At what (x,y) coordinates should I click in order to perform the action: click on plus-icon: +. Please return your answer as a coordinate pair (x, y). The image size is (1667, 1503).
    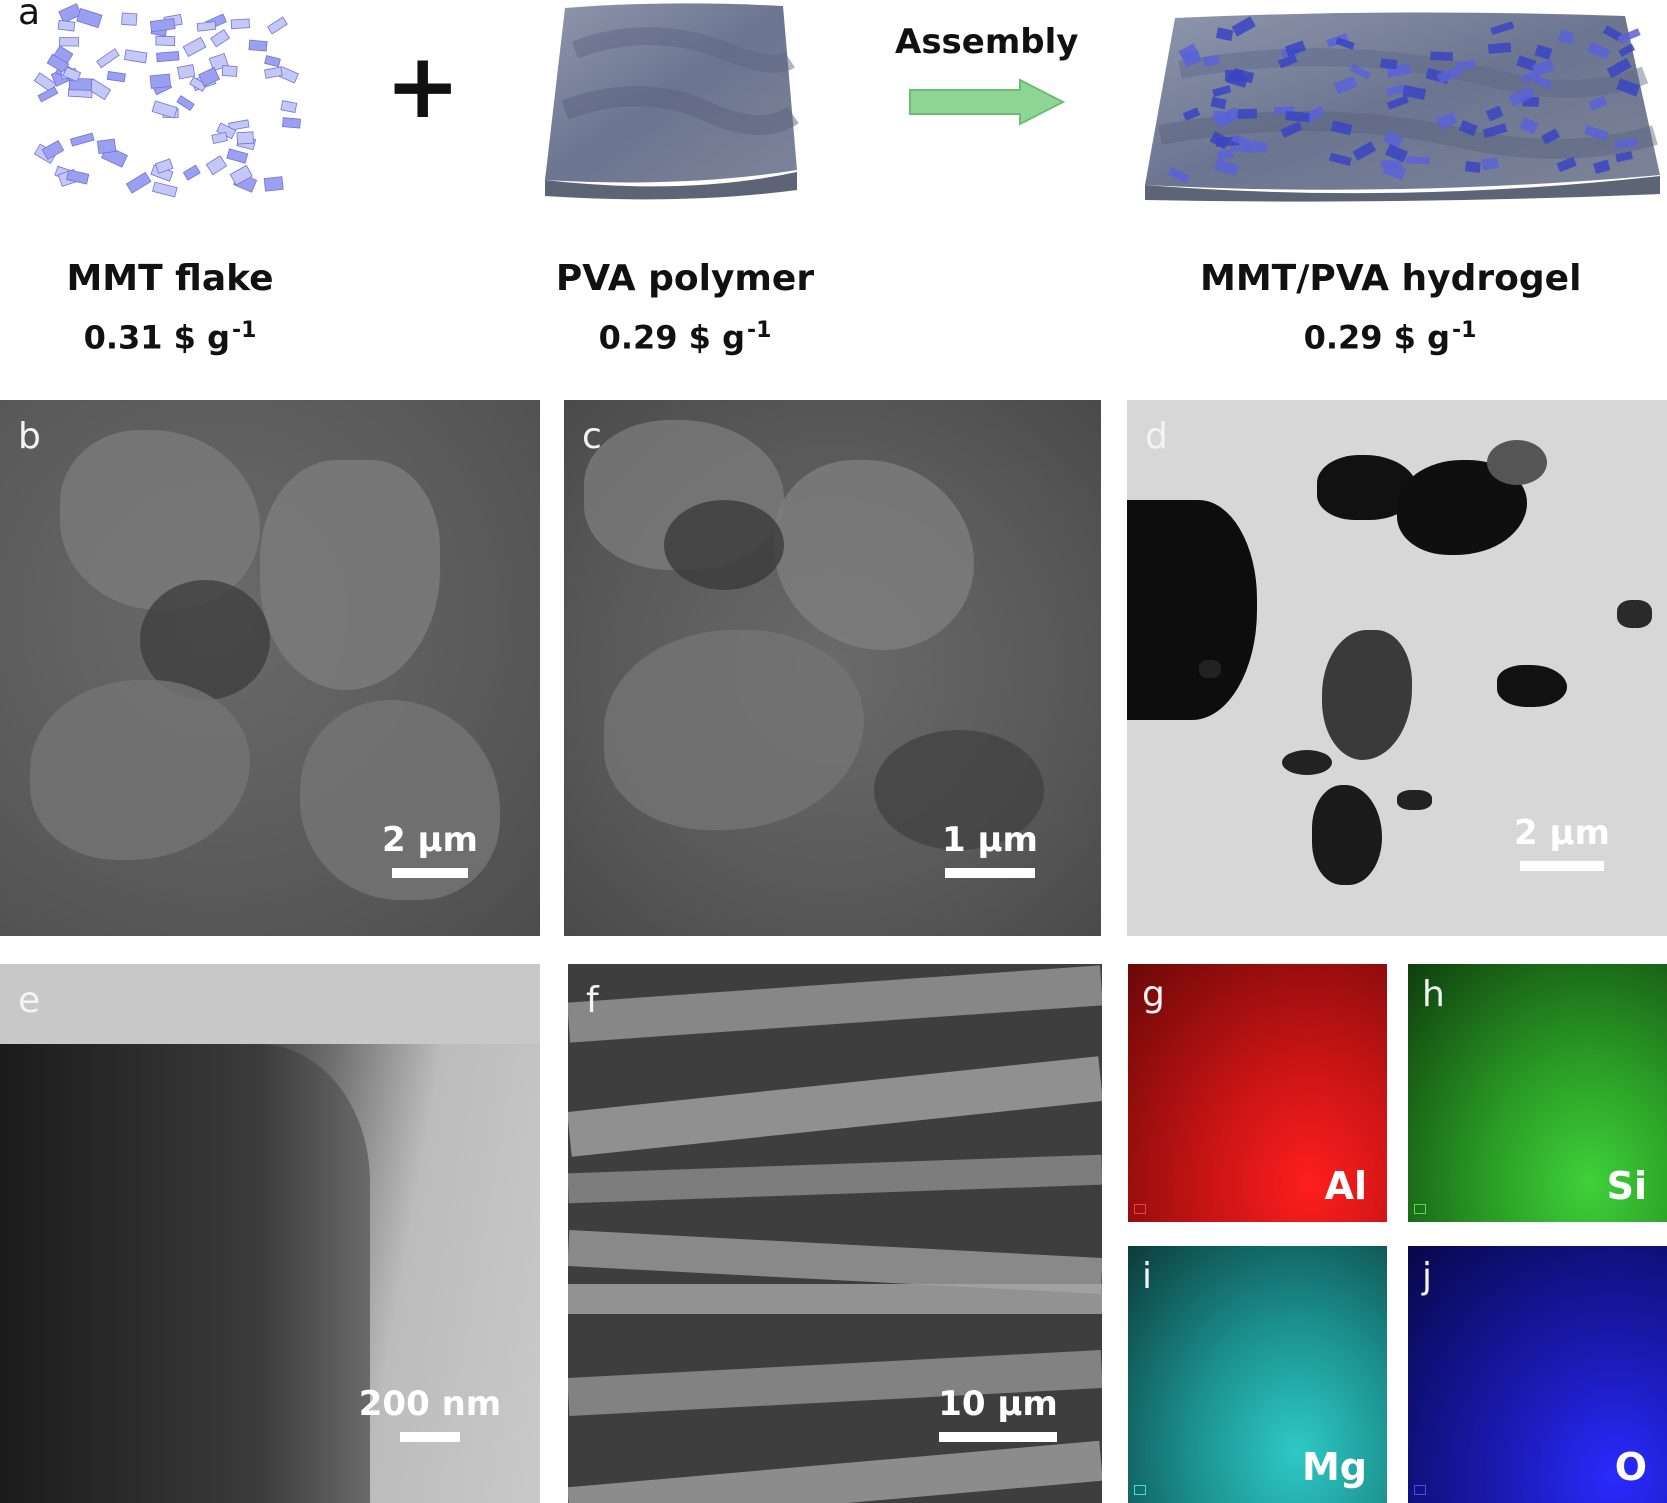
    Looking at the image, I should click on (423, 86).